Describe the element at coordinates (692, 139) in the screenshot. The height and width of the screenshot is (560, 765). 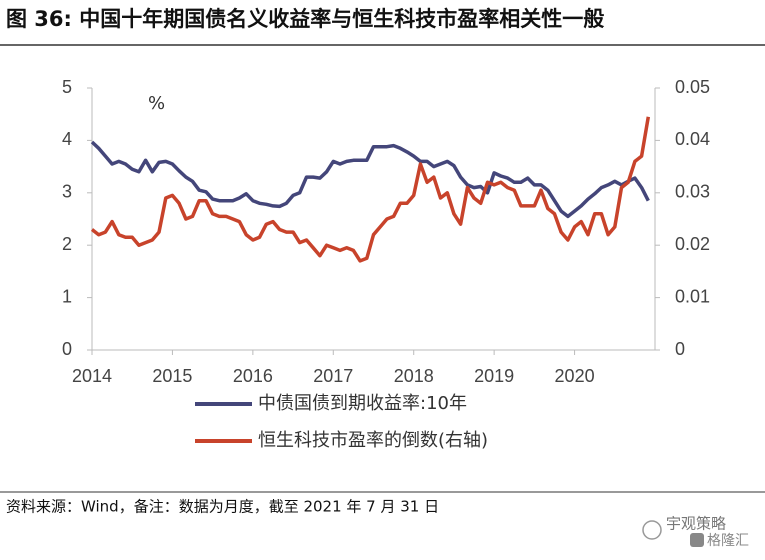
I see `y2-tick-label: 0.04` at that location.